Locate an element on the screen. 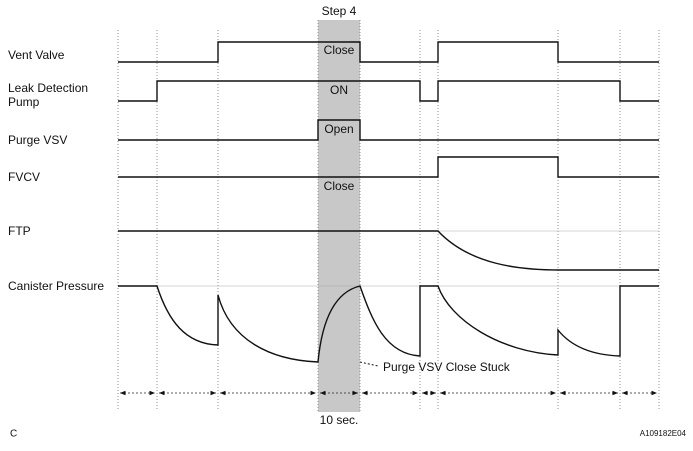 Image resolution: width=693 pixels, height=451 pixels. state-label: ON is located at coordinates (339, 90).